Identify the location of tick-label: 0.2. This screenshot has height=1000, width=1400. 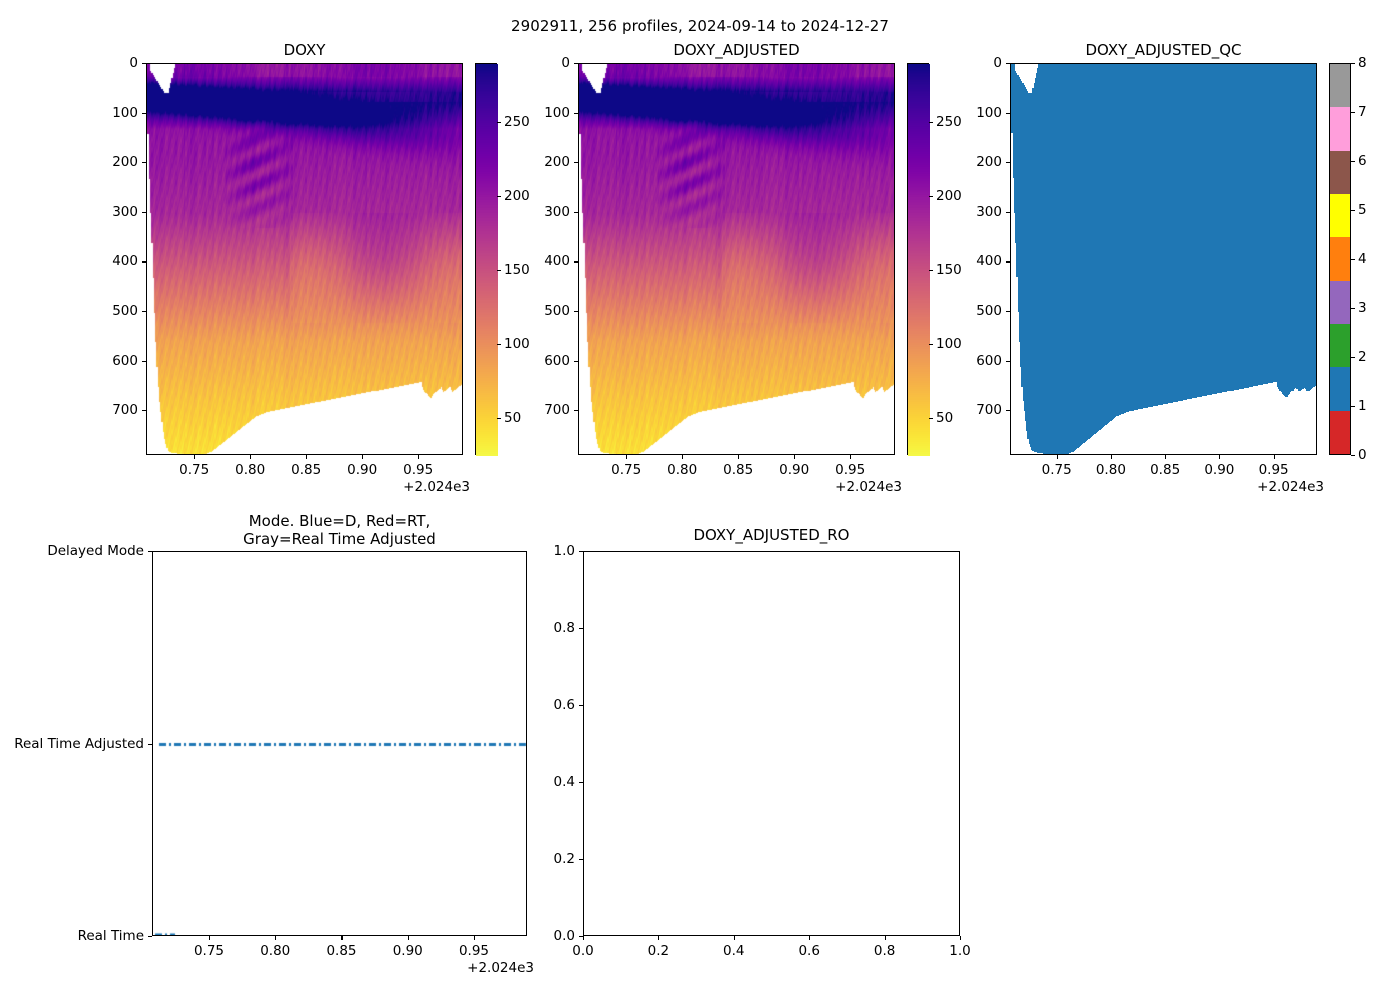
(658, 951).